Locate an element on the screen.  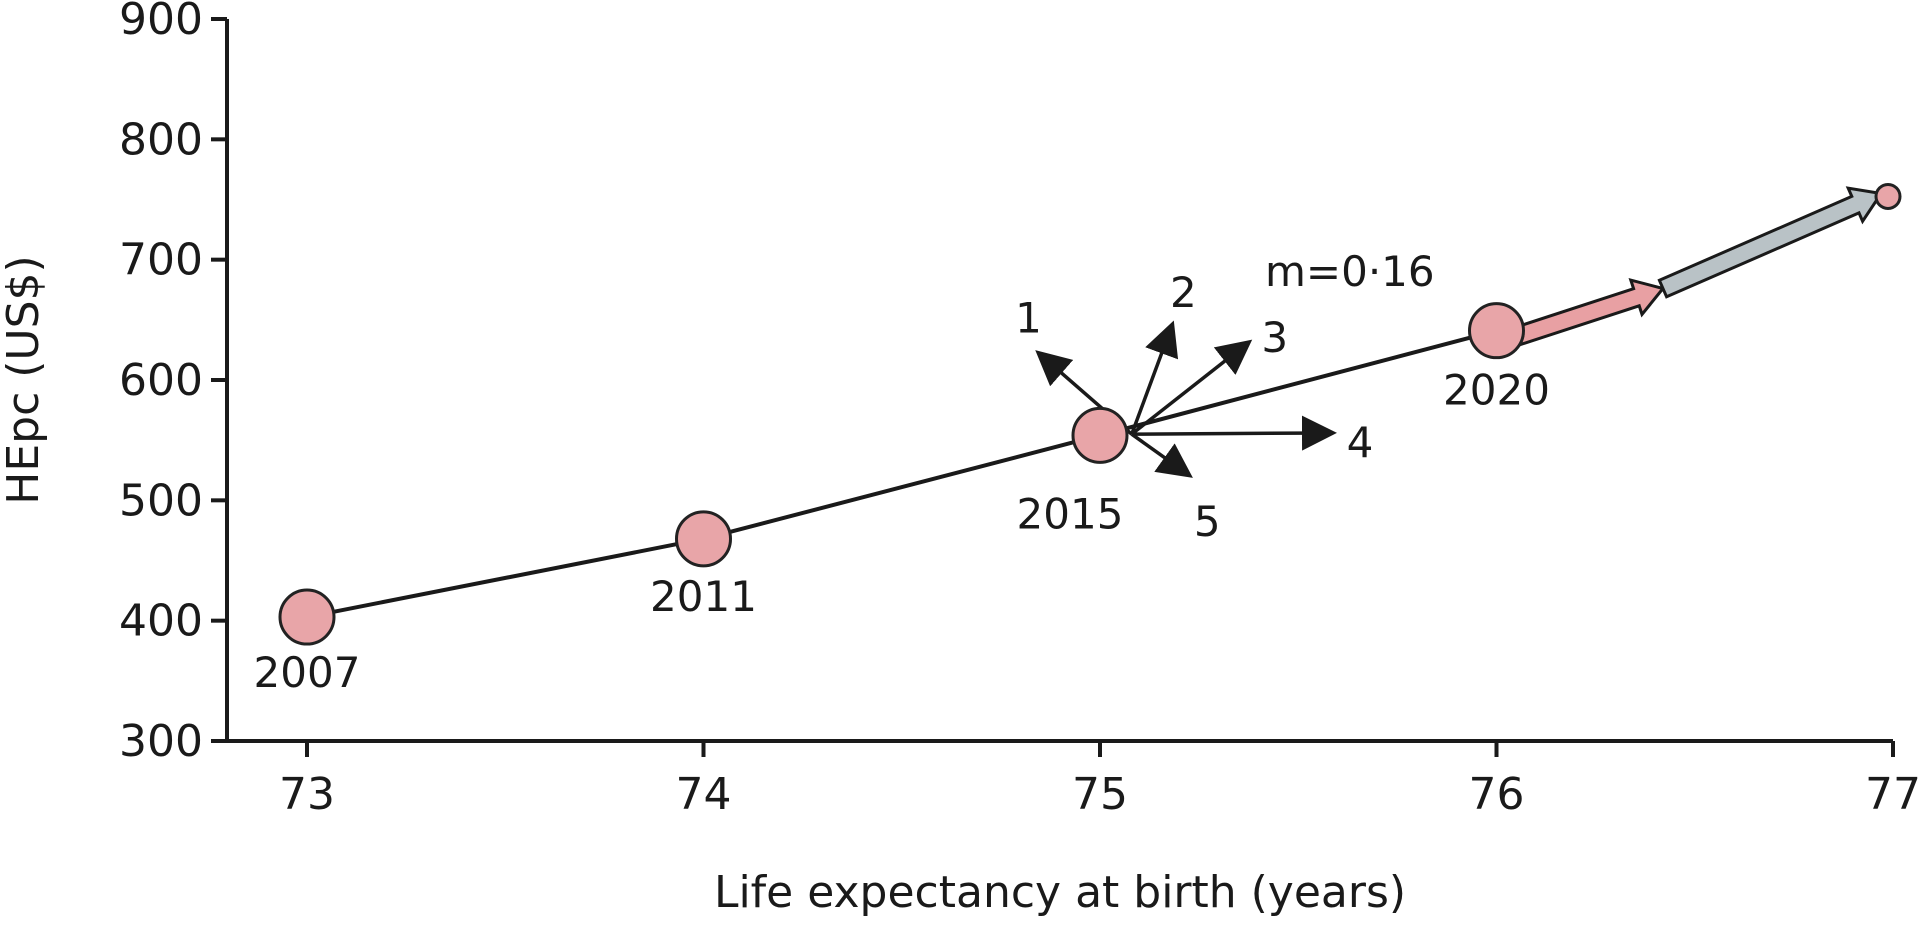
direction-arrow-label: 3 is located at coordinates (1274, 337).